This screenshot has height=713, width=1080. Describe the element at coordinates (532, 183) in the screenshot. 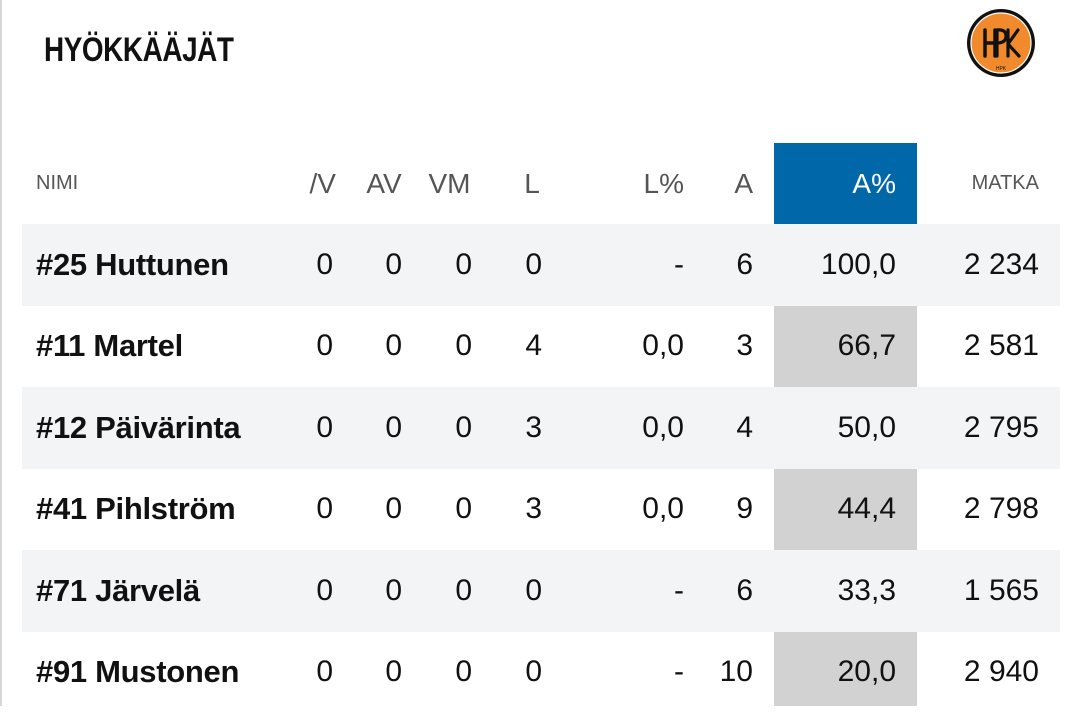

I see `column-header-l: L` at that location.